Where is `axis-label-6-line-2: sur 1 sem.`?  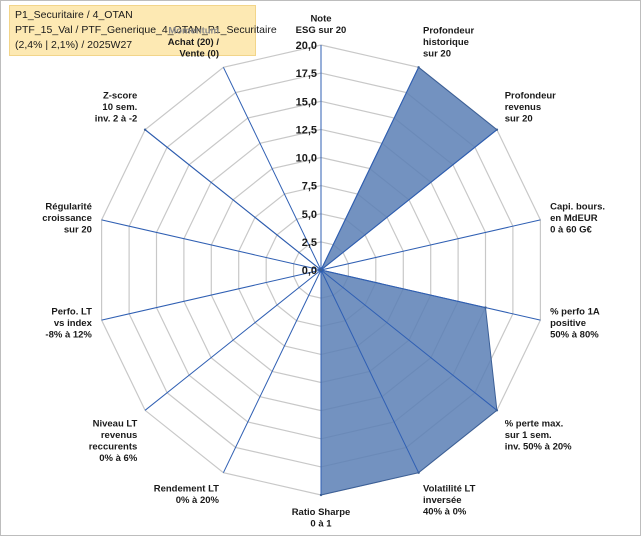
axis-label-6-line-2: sur 1 sem. is located at coordinates (528, 435).